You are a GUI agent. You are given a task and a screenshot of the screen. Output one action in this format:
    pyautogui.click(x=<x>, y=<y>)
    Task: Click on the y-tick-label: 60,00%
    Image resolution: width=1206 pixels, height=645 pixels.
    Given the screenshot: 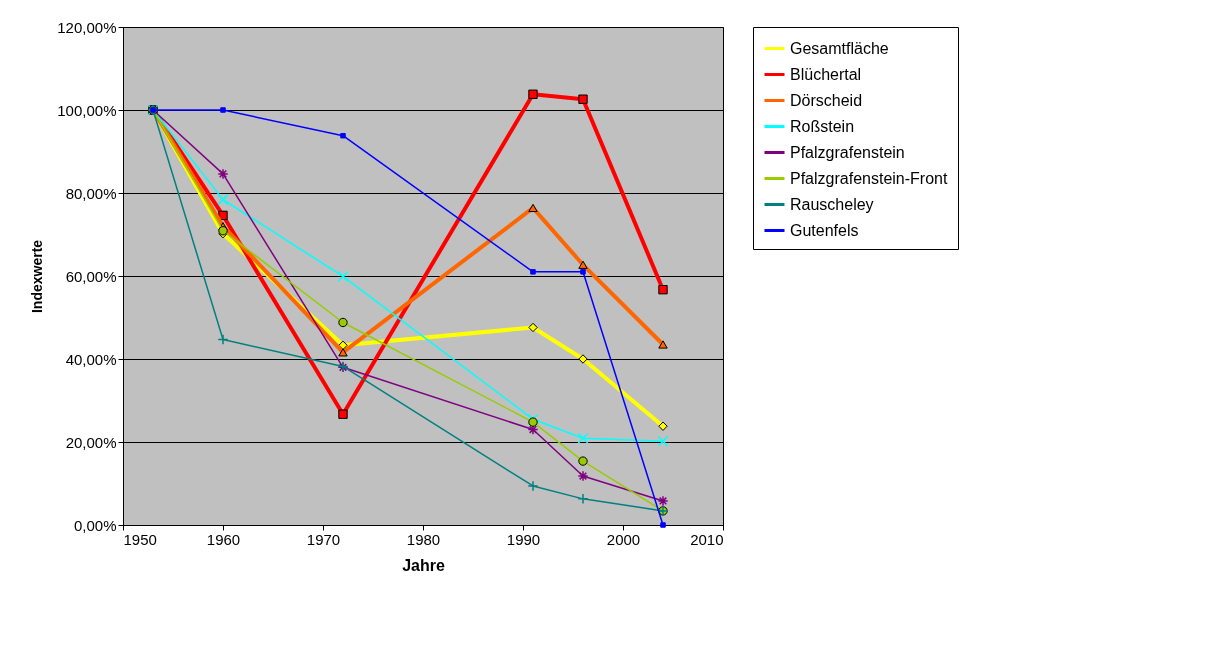 What is the action you would take?
    pyautogui.click(x=91, y=276)
    